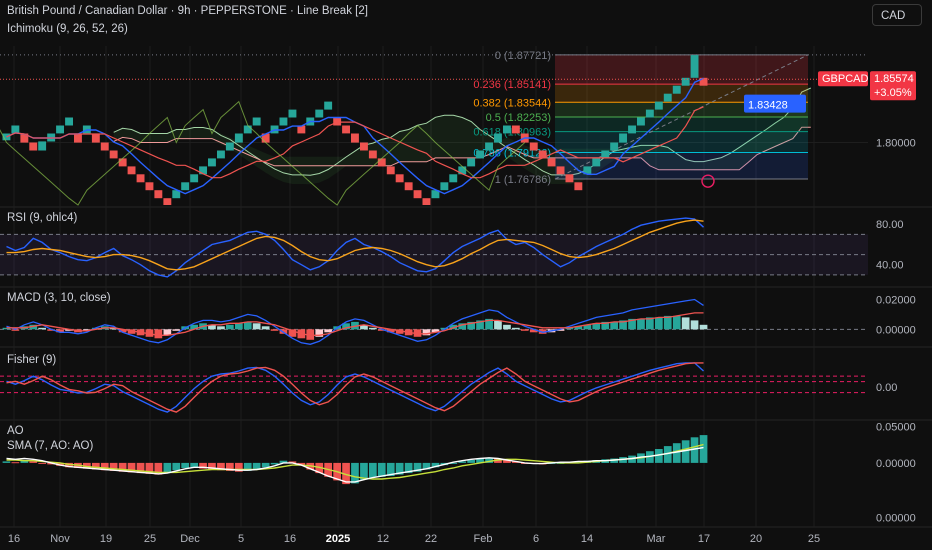 The height and width of the screenshot is (550, 932). I want to click on bolt-icon, so click(708, 181).